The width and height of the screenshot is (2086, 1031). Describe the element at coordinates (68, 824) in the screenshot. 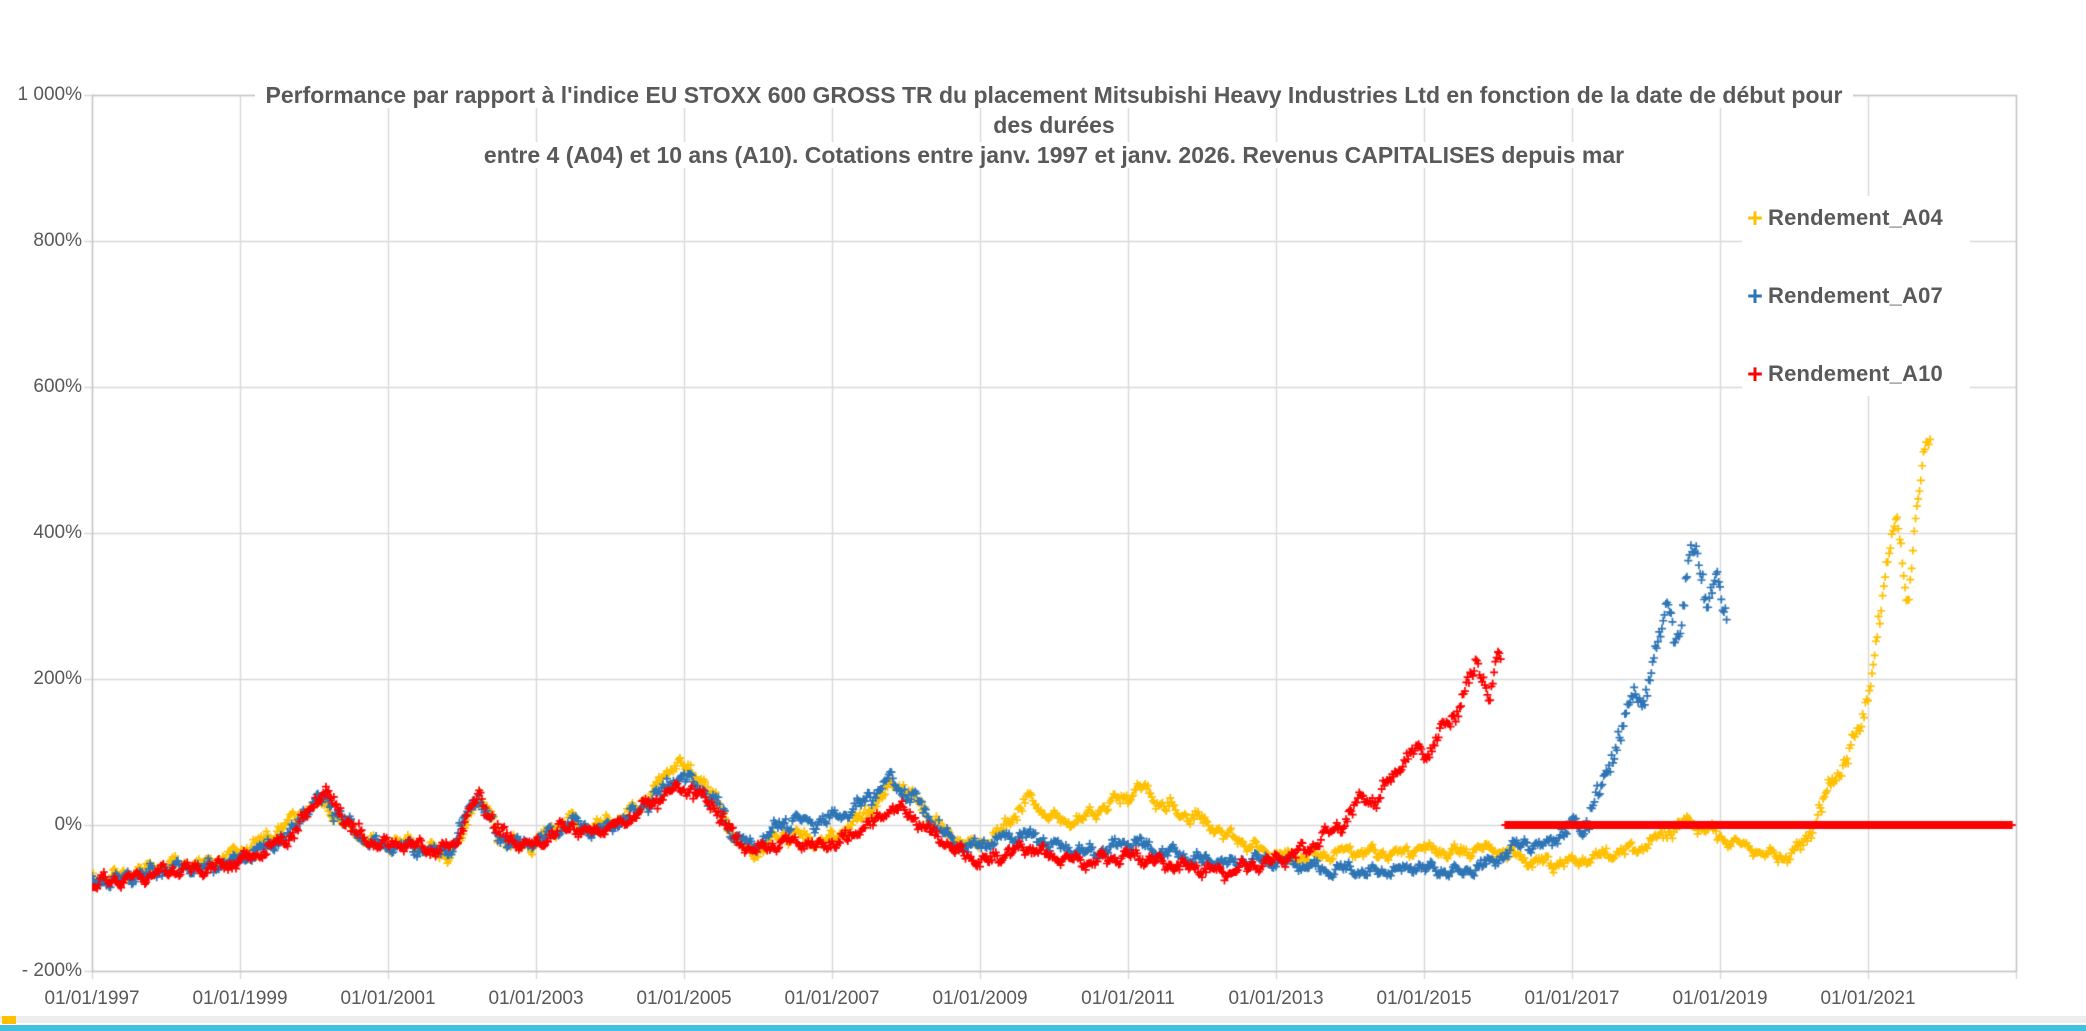

I see `y-tick-label: 0%` at that location.